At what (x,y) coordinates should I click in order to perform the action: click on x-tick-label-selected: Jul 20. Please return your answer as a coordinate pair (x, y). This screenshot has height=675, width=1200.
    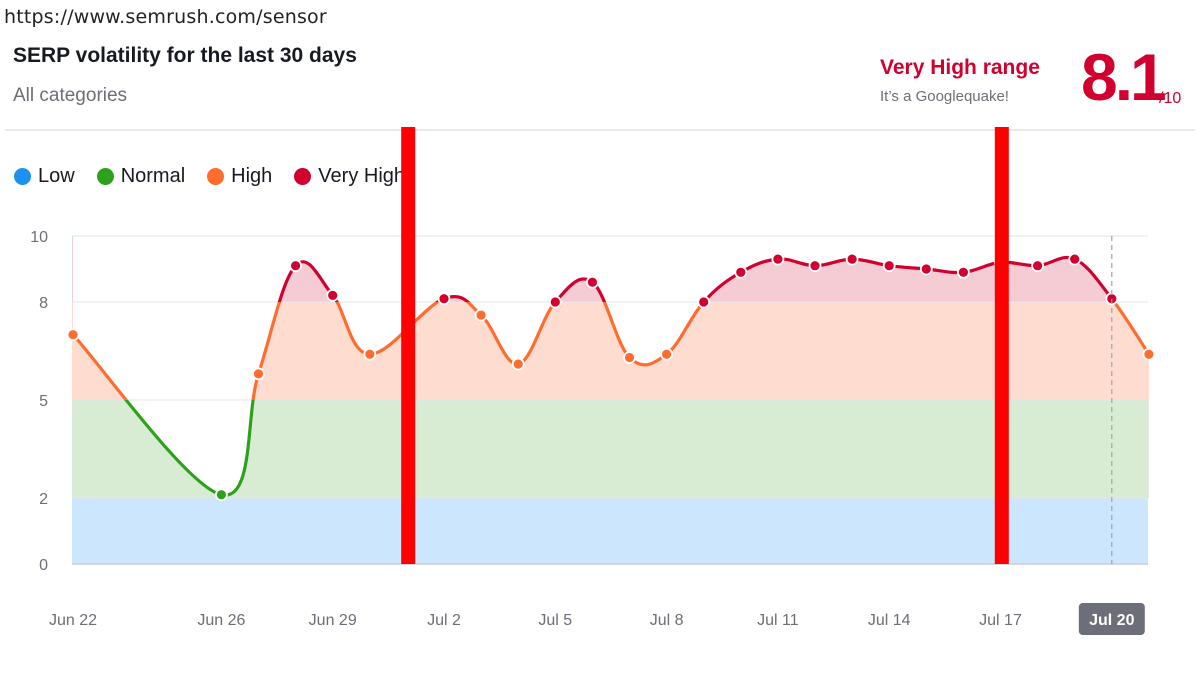
    Looking at the image, I should click on (1111, 620).